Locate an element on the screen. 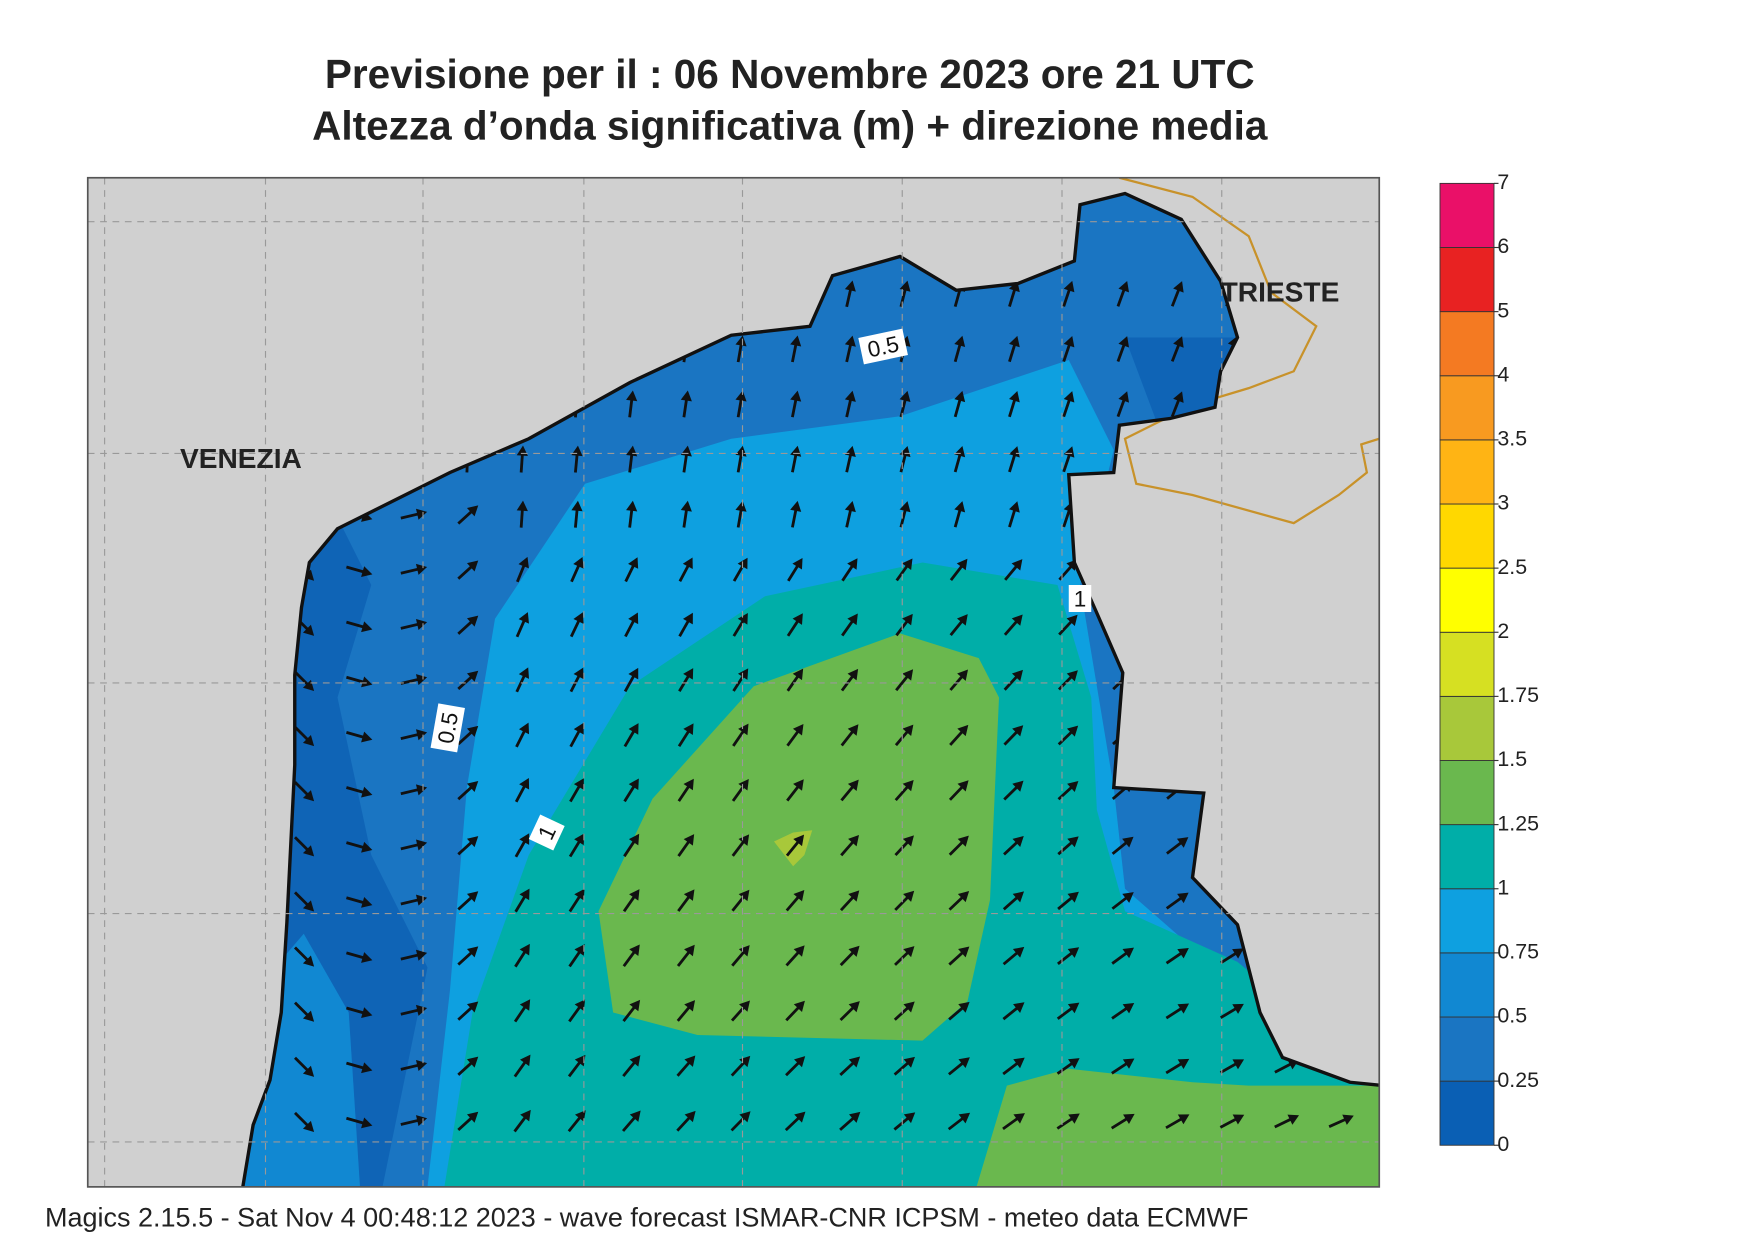  colorbar-label: 0.25 is located at coordinates (1518, 1080).